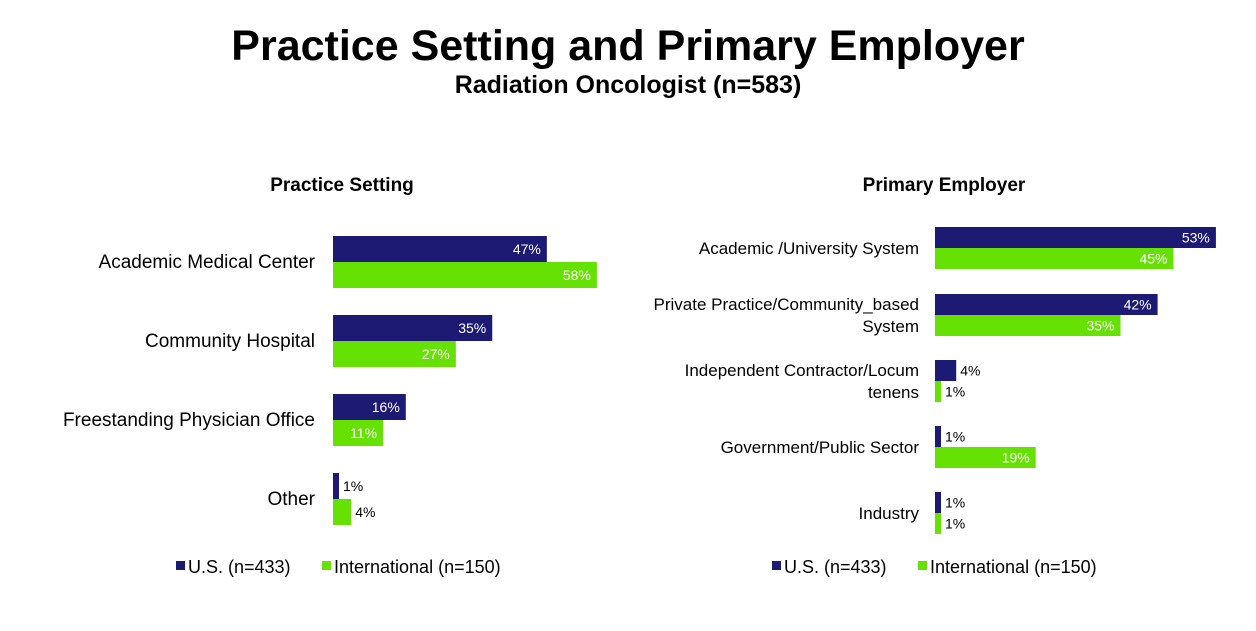 The width and height of the screenshot is (1256, 631). Describe the element at coordinates (365, 512) in the screenshot. I see `data-label-intl-other: 4%` at that location.